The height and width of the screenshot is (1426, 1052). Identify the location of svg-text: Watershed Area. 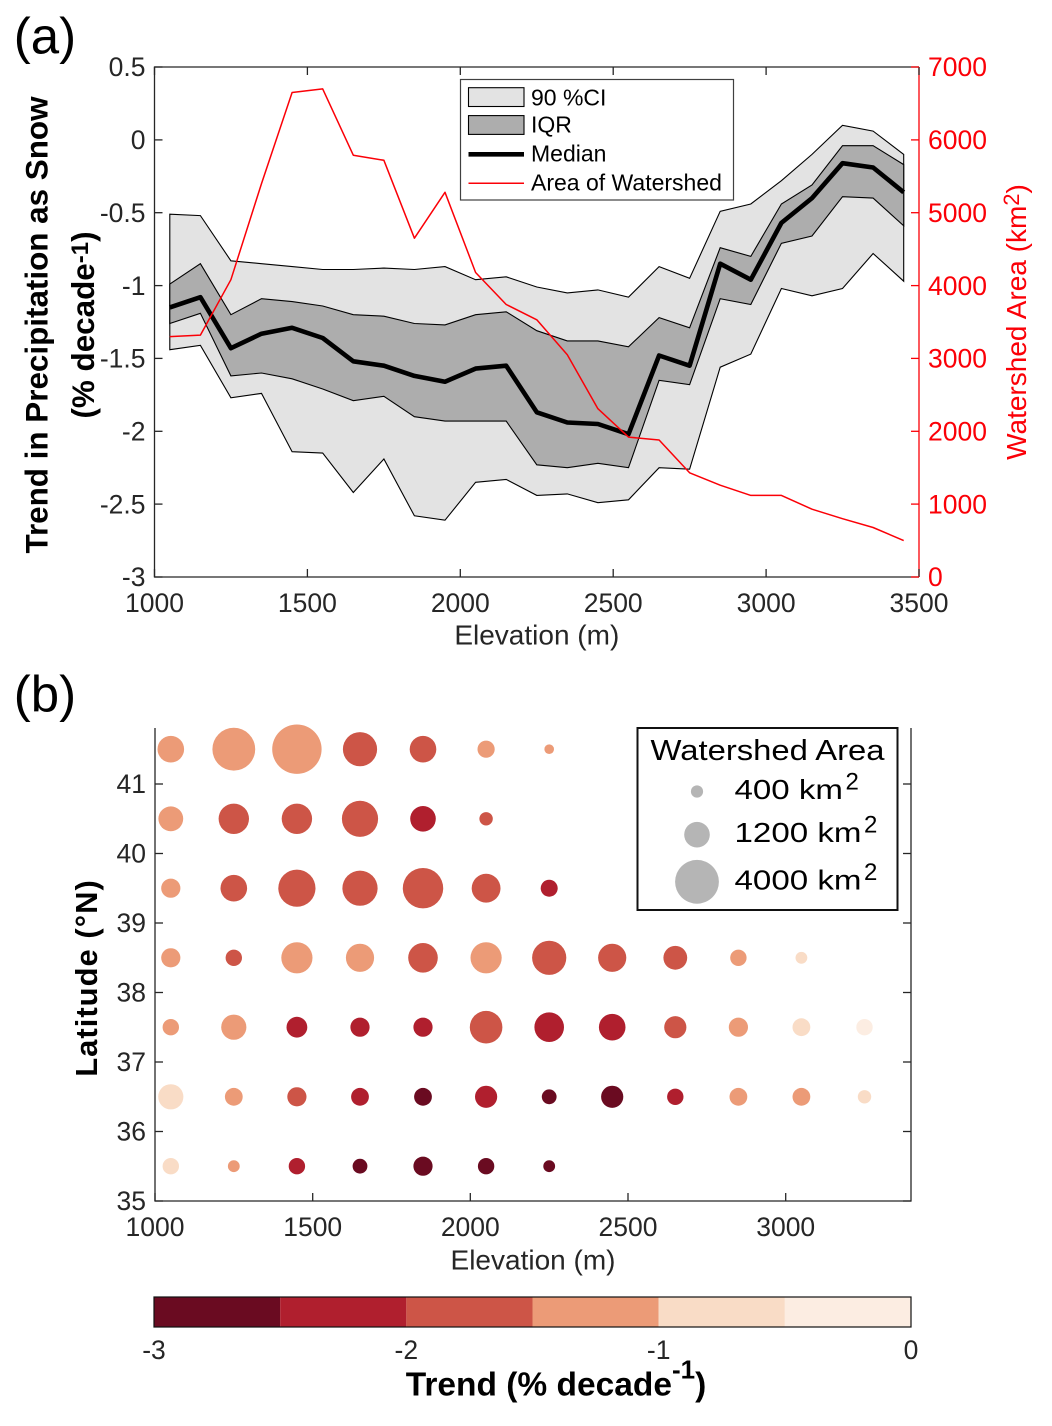
(768, 751).